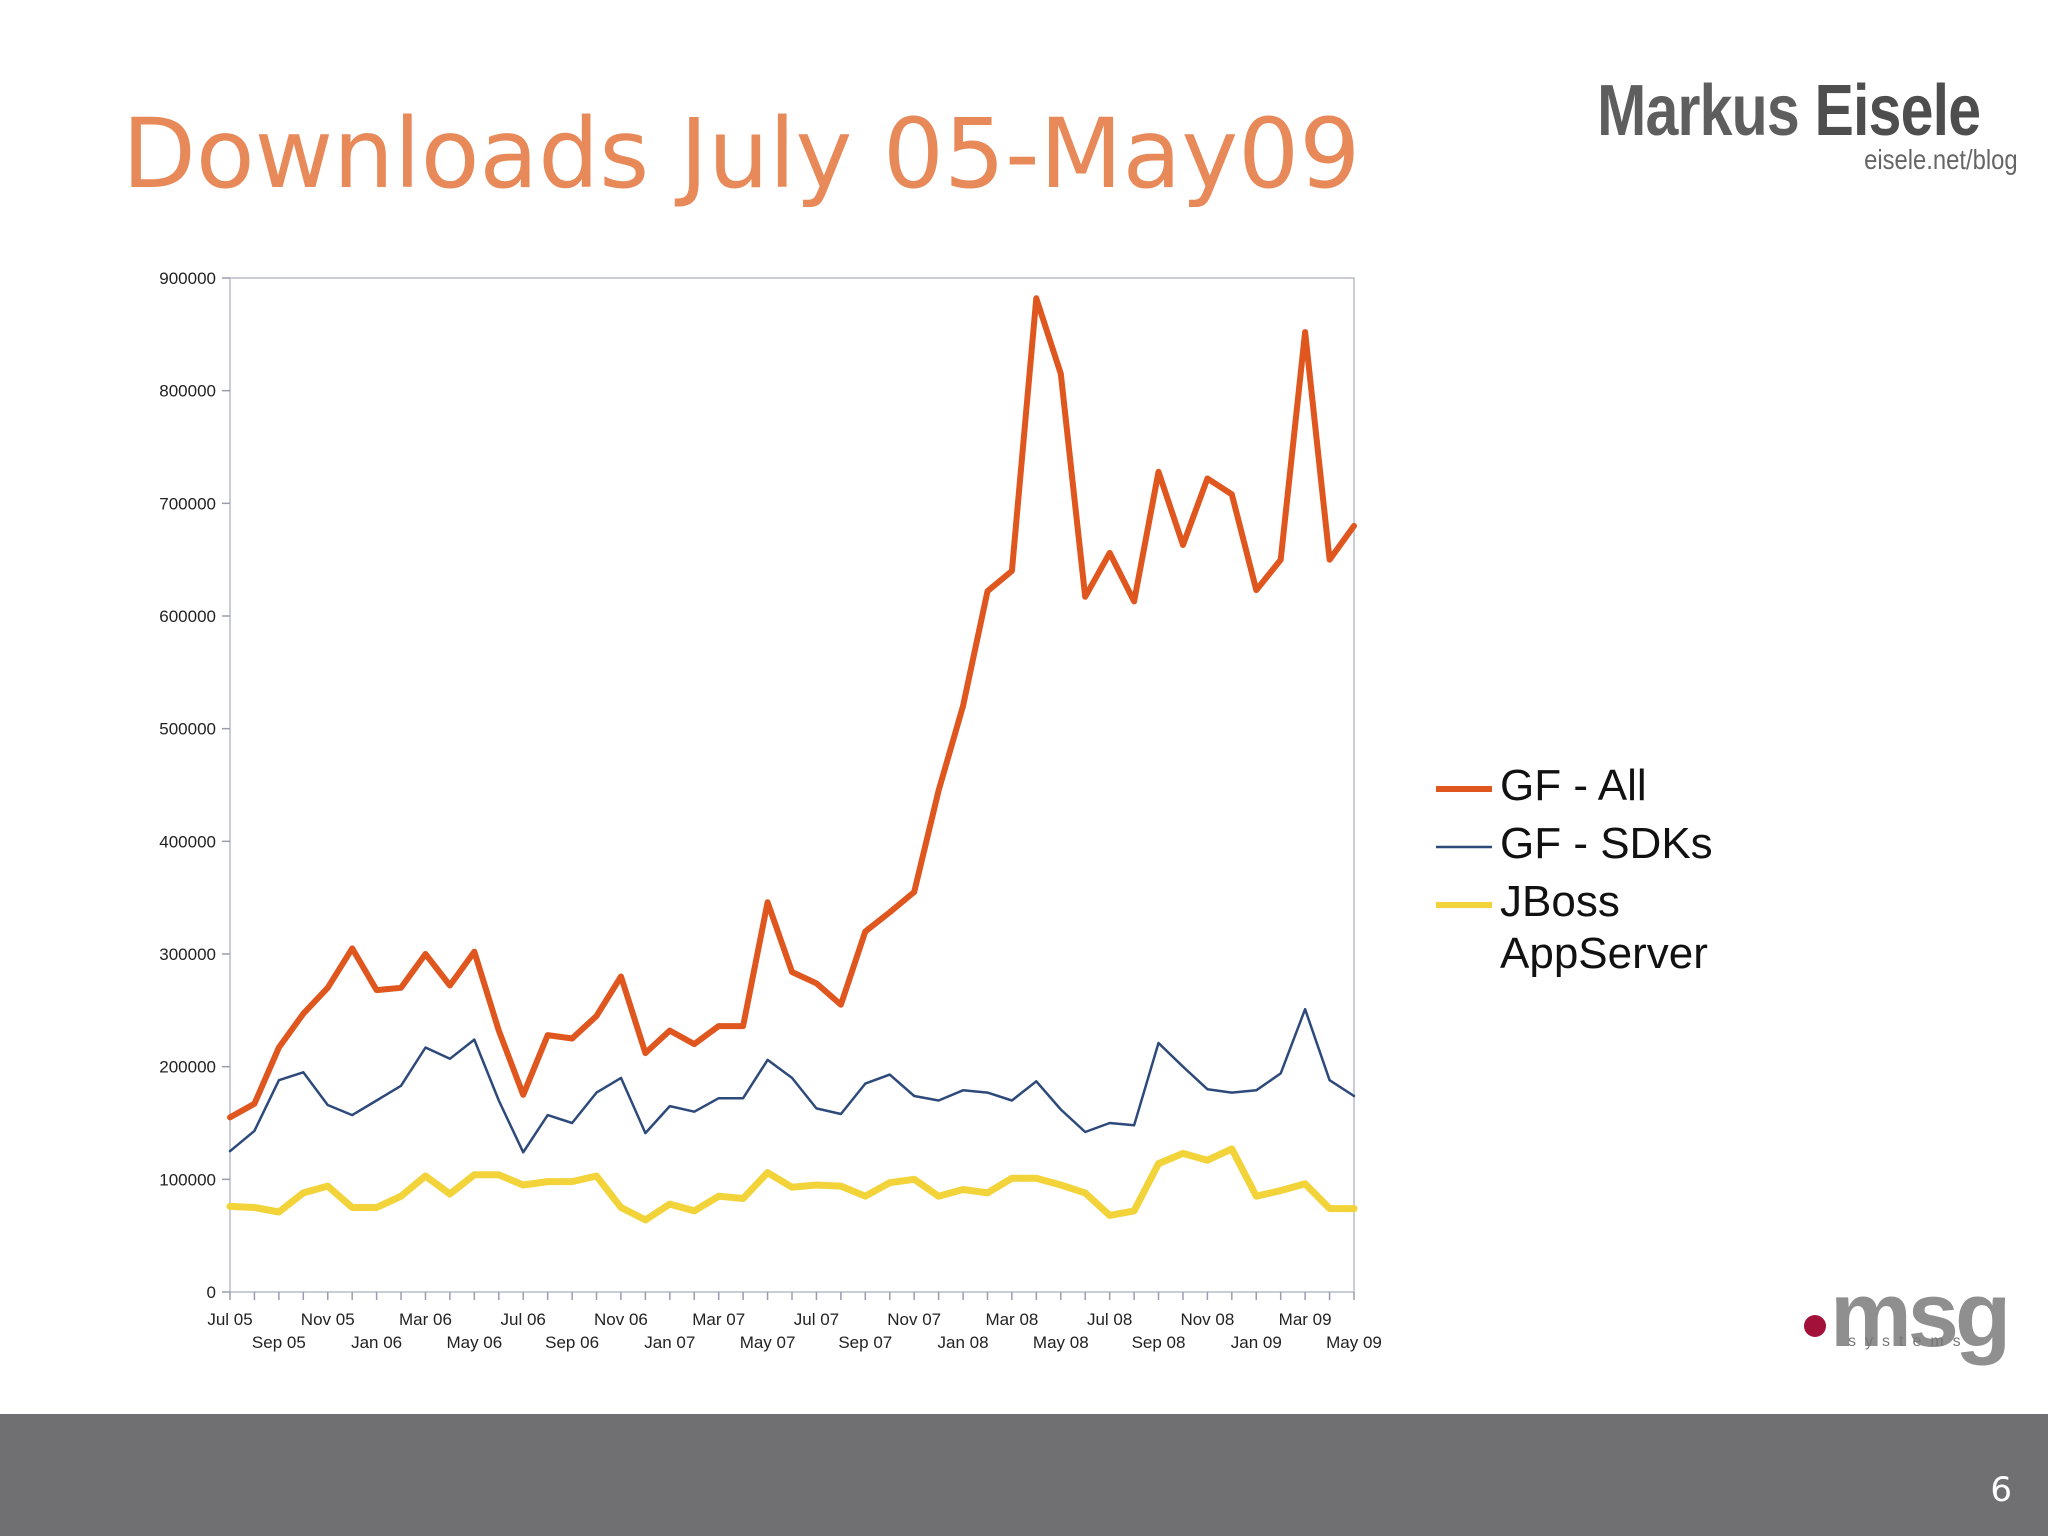  Describe the element at coordinates (1159, 1342) in the screenshot. I see `x-tick-label: Sep 08` at that location.